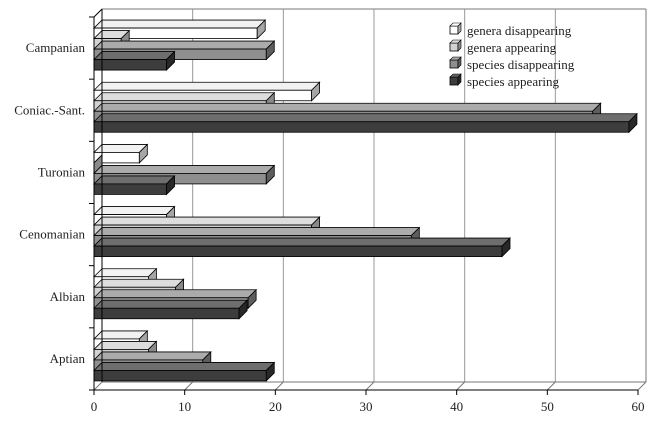  What do you see at coordinates (98, 13) in the screenshot?
I see `y-axis-depth-edge` at bounding box center [98, 13].